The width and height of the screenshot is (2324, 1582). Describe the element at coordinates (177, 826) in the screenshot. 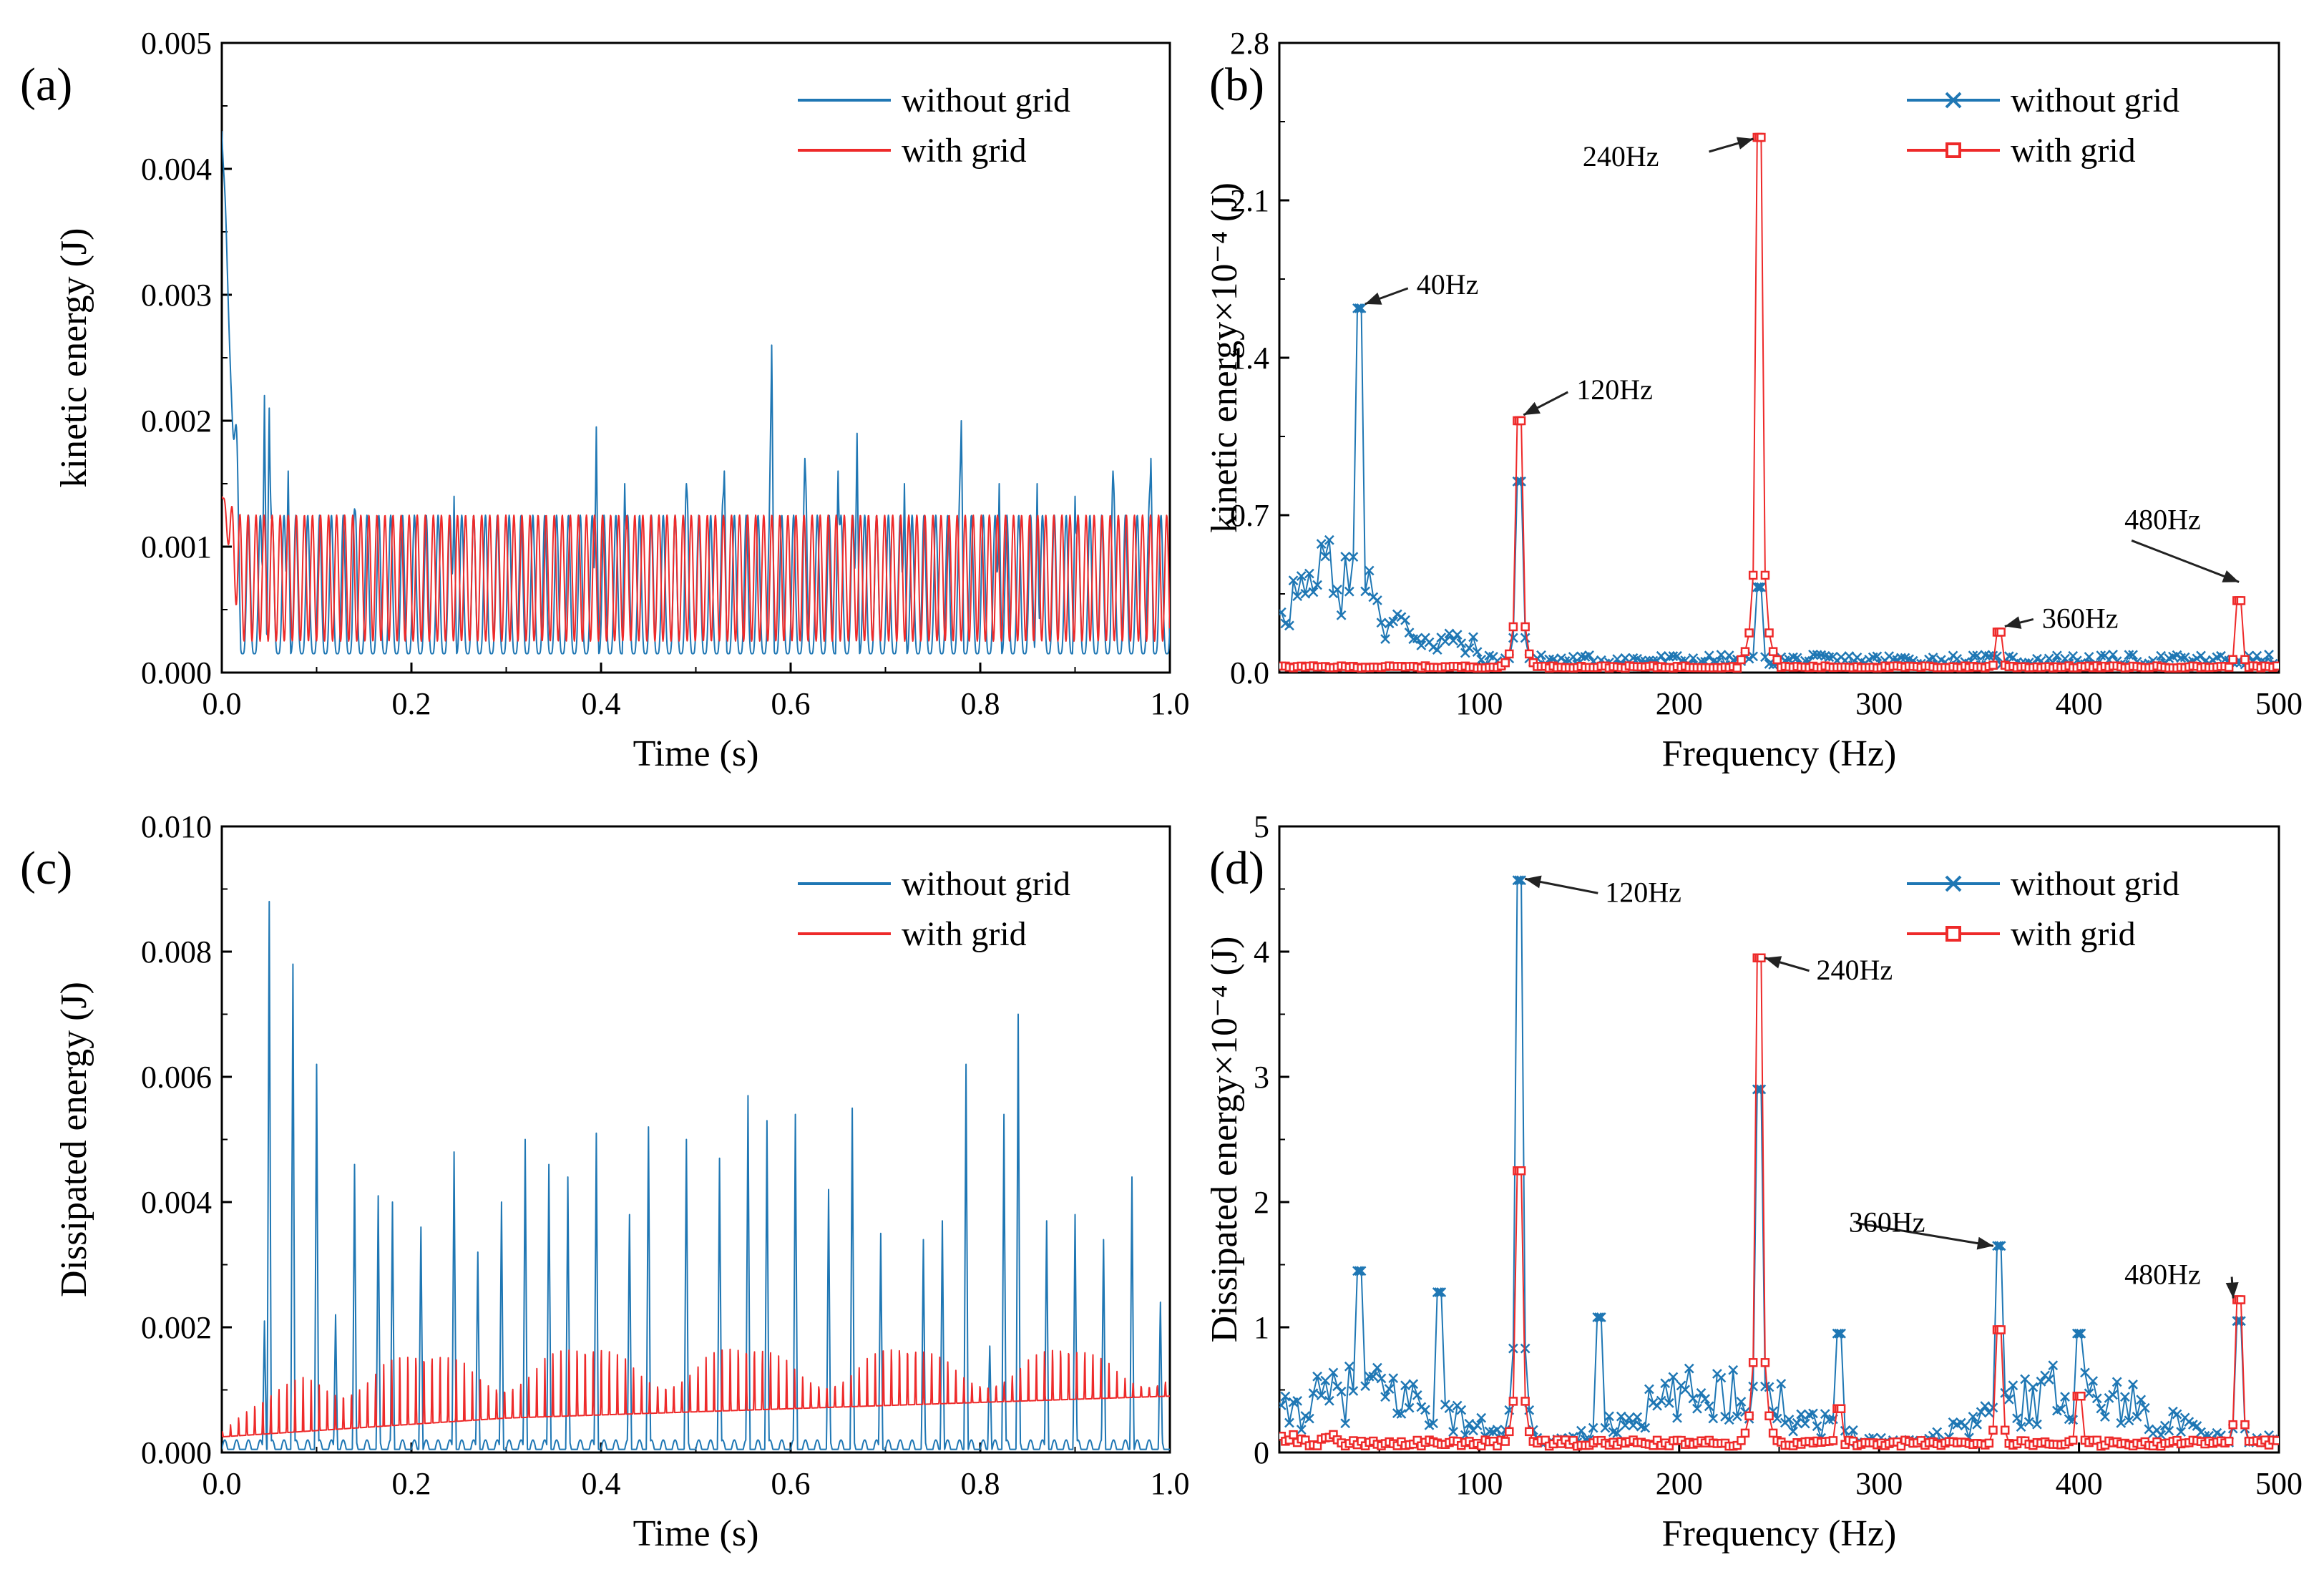

I see `y-tick-label: 0.010` at that location.